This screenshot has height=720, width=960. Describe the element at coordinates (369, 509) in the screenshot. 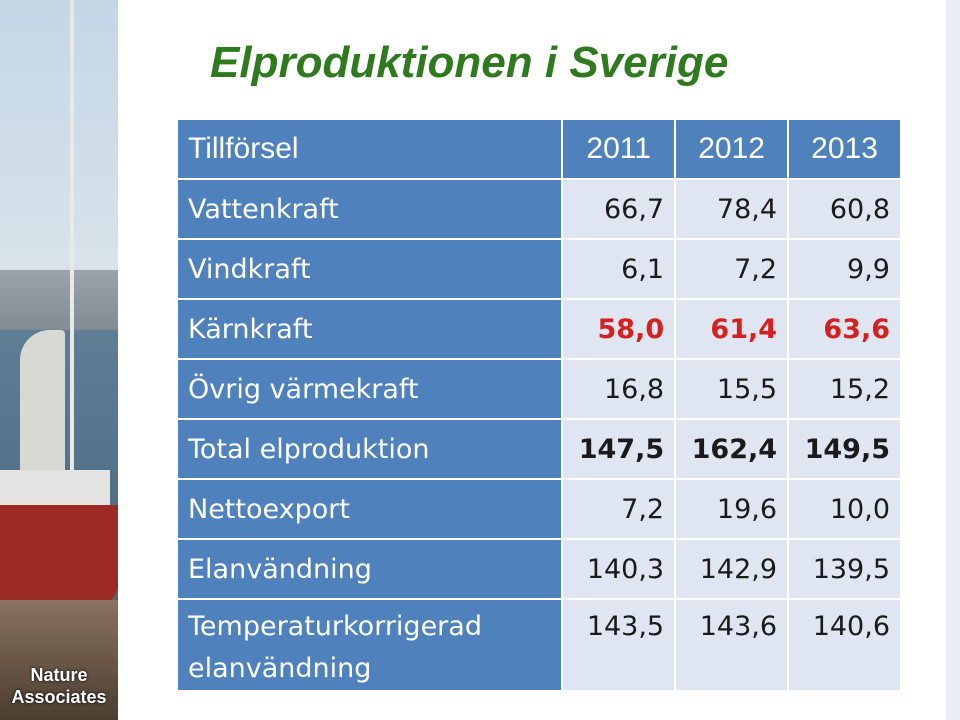

I see `row-label: Nettoexport` at that location.